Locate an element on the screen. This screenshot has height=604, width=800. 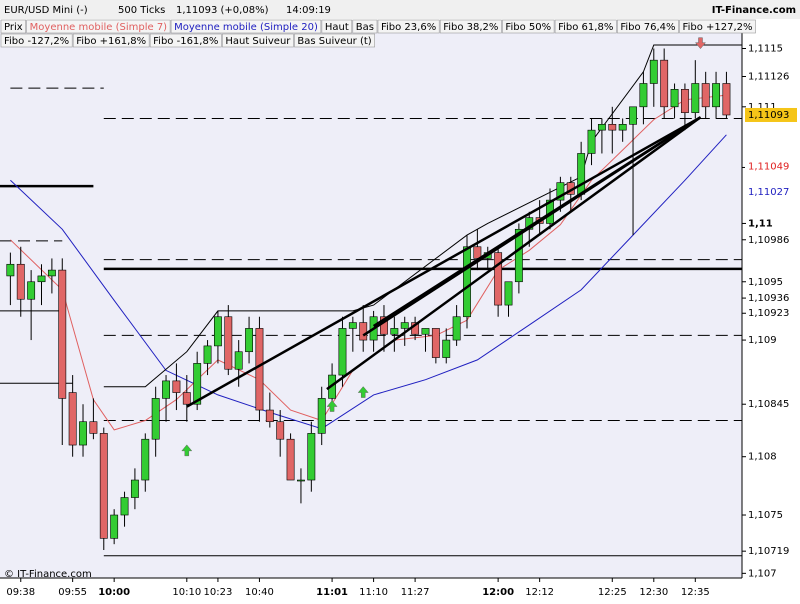
y-tick-label: 1,10719 is located at coordinates (768, 551).